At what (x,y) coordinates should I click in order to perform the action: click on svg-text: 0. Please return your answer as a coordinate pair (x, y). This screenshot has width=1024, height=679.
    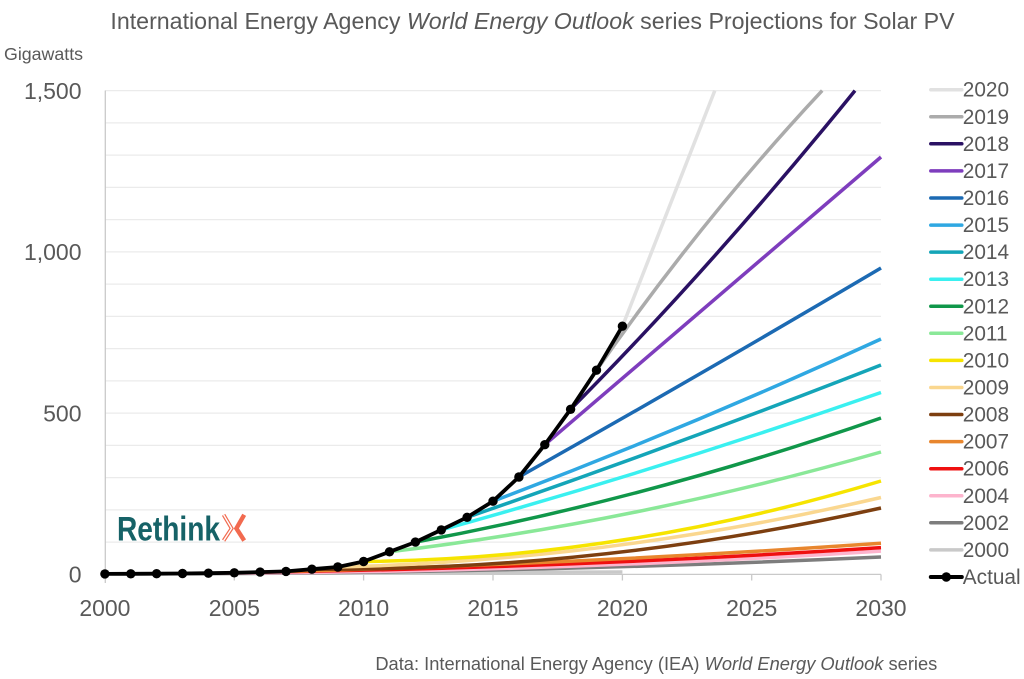
    Looking at the image, I should click on (75, 575).